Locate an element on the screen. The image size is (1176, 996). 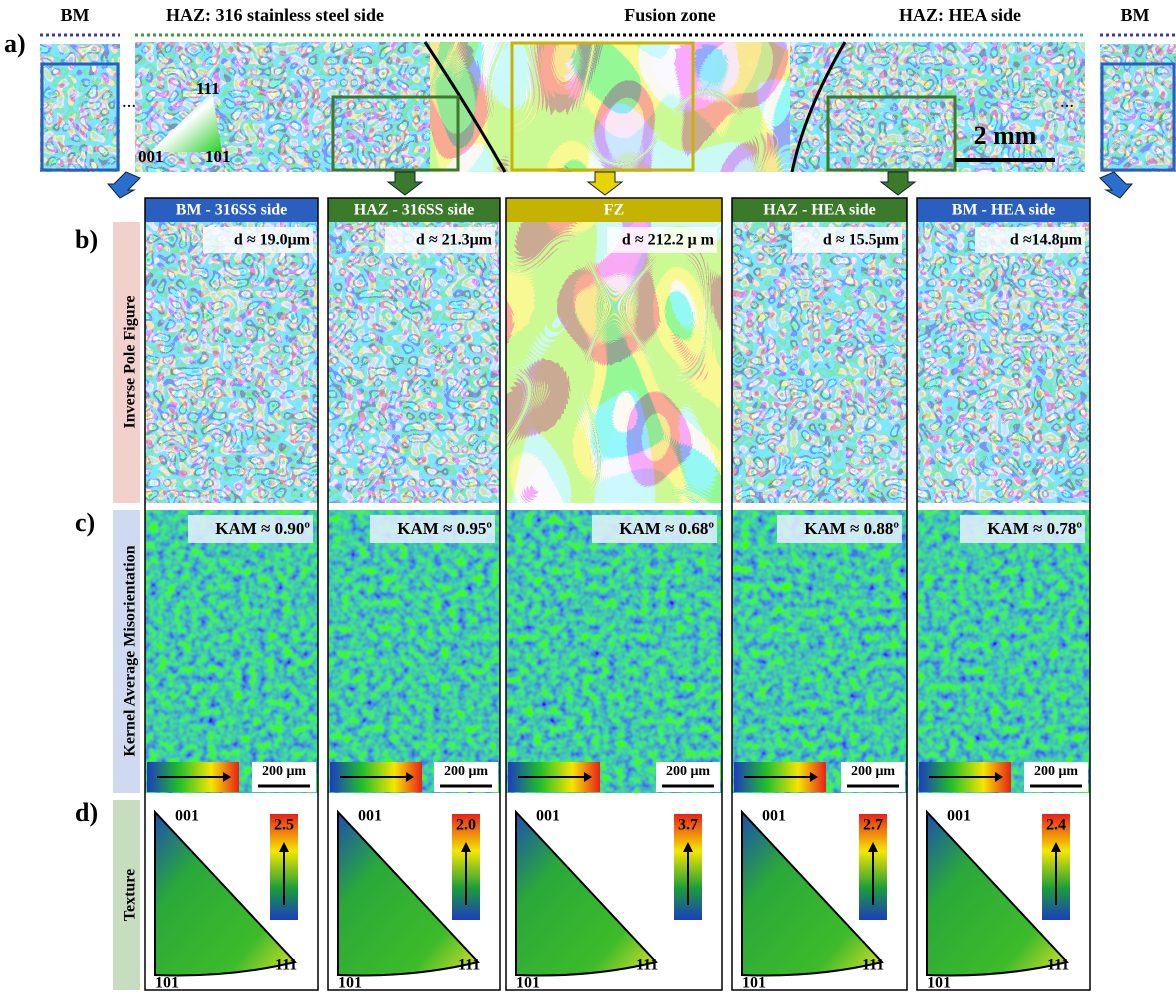
kam-value: KAM ≈ 0.88º is located at coordinates (851, 528).